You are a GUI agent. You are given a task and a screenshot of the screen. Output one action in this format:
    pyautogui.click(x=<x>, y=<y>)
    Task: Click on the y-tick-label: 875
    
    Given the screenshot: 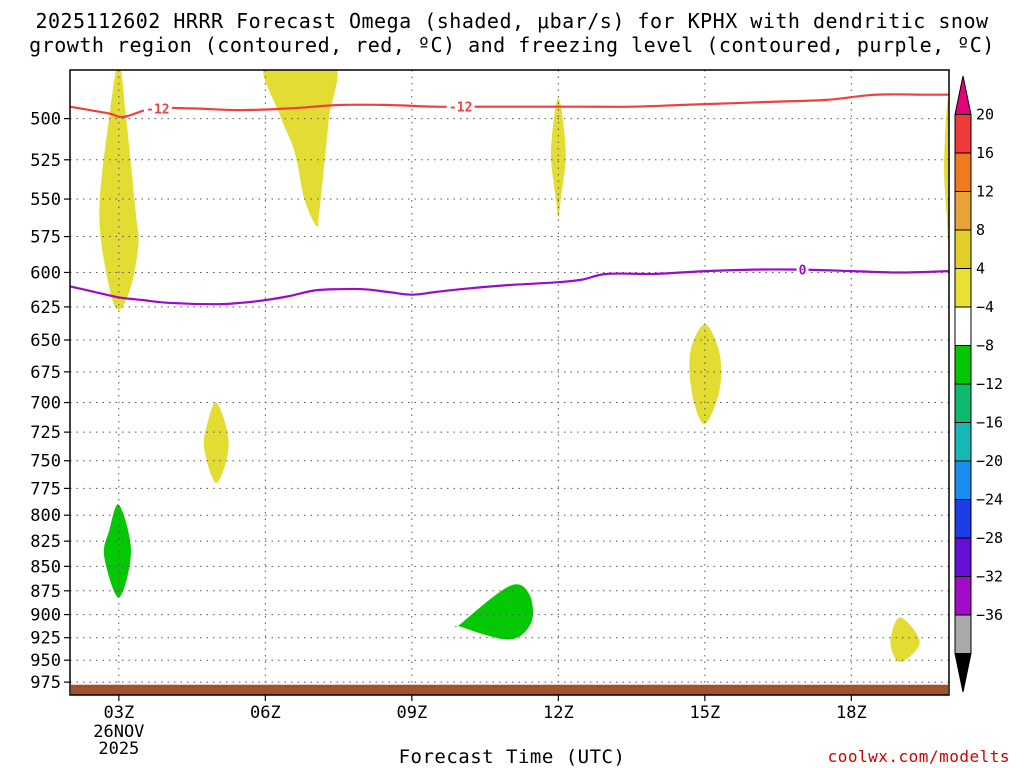 What is the action you would take?
    pyautogui.click(x=45, y=592)
    